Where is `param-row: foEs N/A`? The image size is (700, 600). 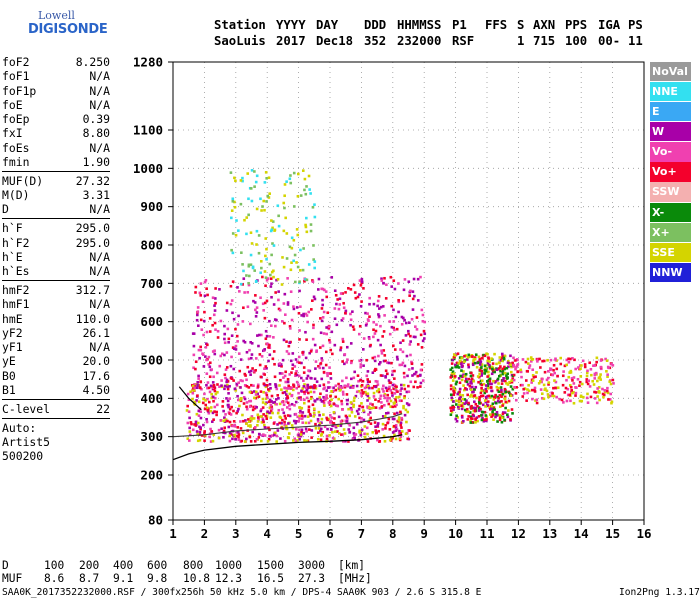
param-row: foEs N/A is located at coordinates (56, 148).